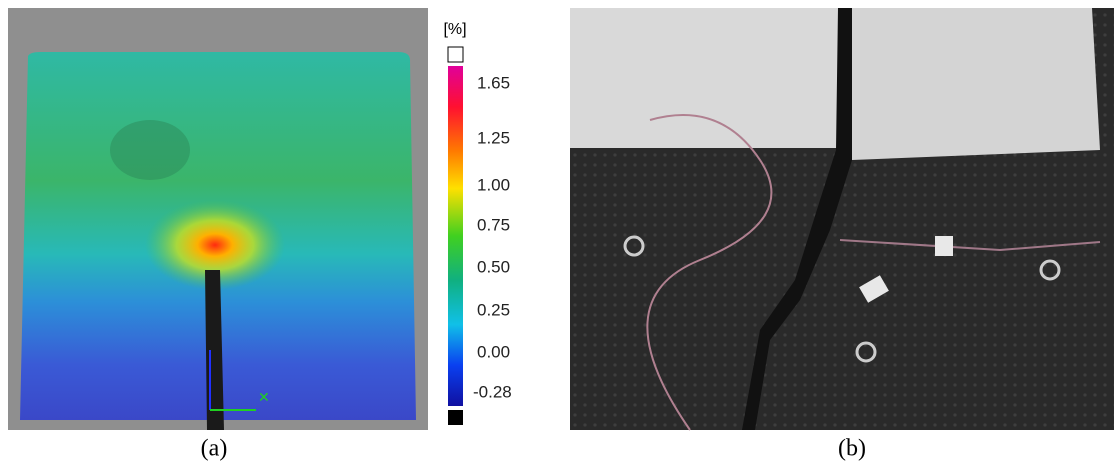 The width and height of the screenshot is (1114, 466). I want to click on colorbar-label: -0.28, so click(492, 391).